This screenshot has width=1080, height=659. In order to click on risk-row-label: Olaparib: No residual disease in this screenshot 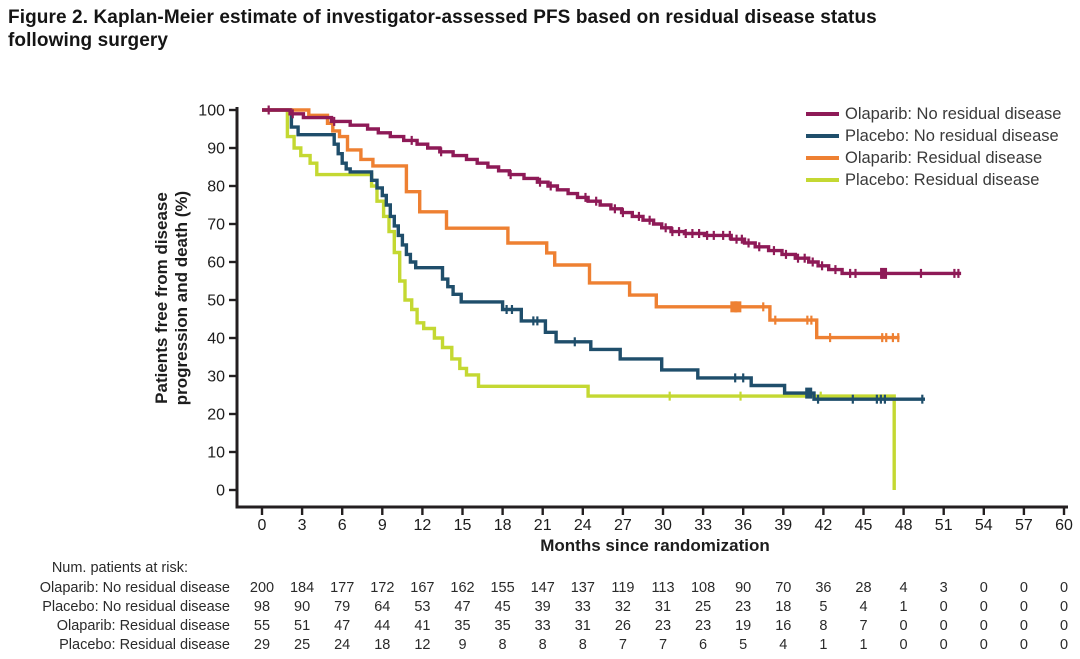, I will do `click(134, 588)`.